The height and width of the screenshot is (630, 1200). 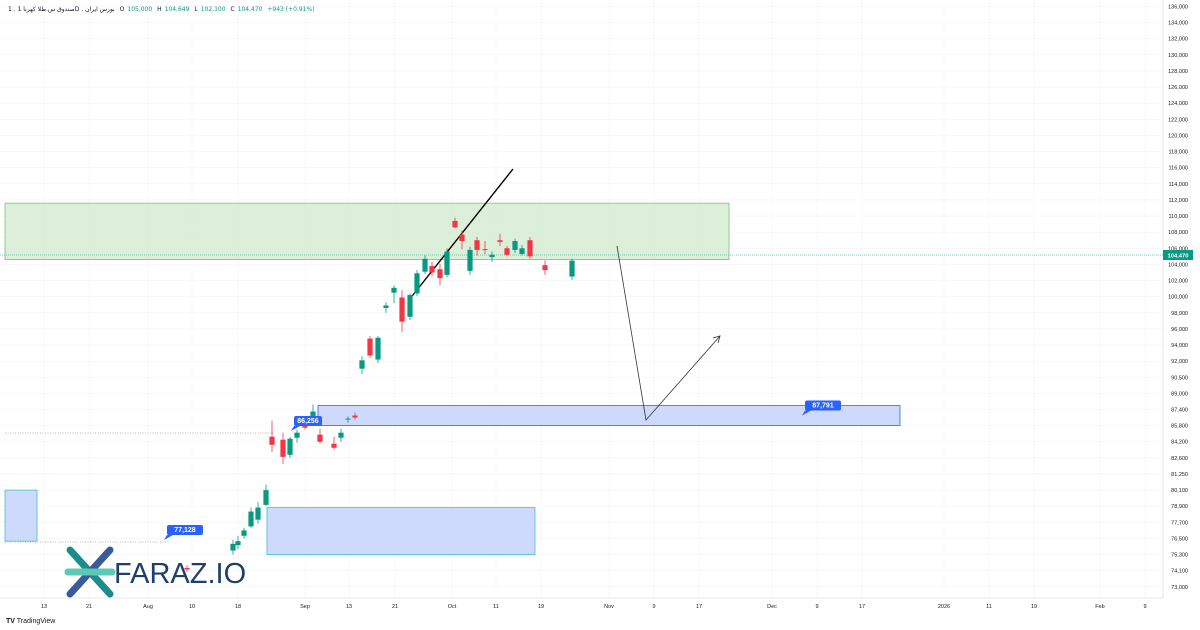 What do you see at coordinates (1179, 346) in the screenshot?
I see `y-tick-label: 94,000` at bounding box center [1179, 346].